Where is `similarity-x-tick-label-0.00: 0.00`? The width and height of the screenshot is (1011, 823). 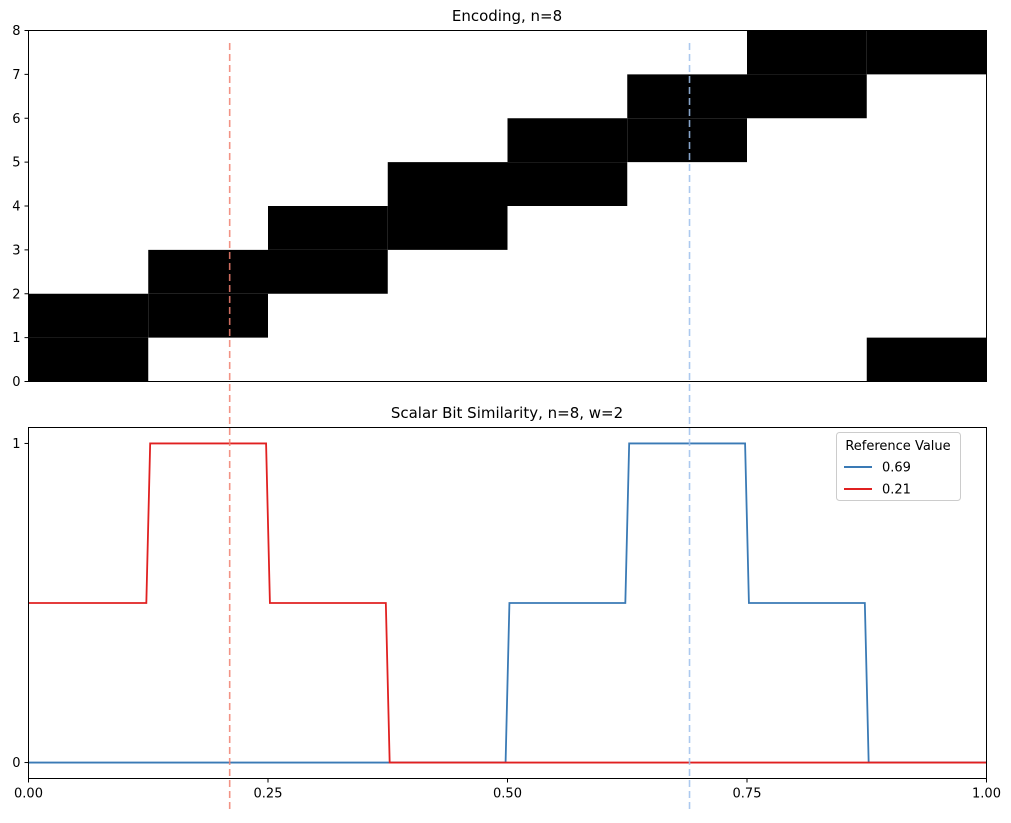
similarity-x-tick-label-0.00: 0.00 is located at coordinates (28, 794).